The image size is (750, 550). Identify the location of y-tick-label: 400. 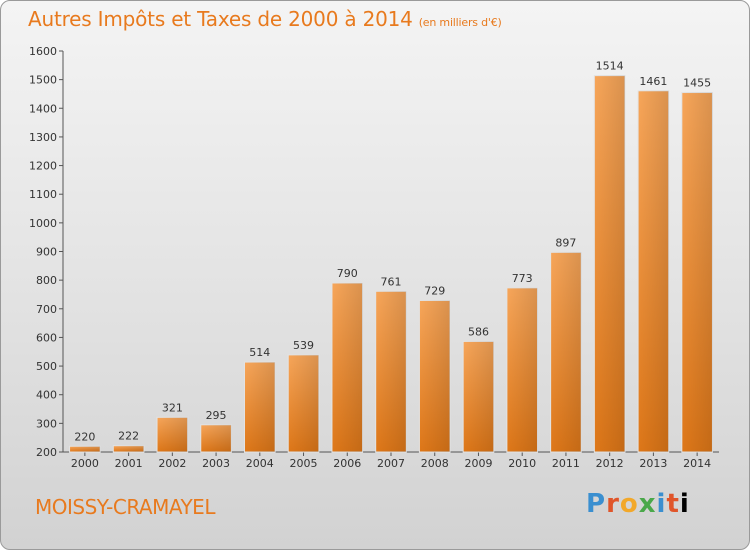
(46, 395).